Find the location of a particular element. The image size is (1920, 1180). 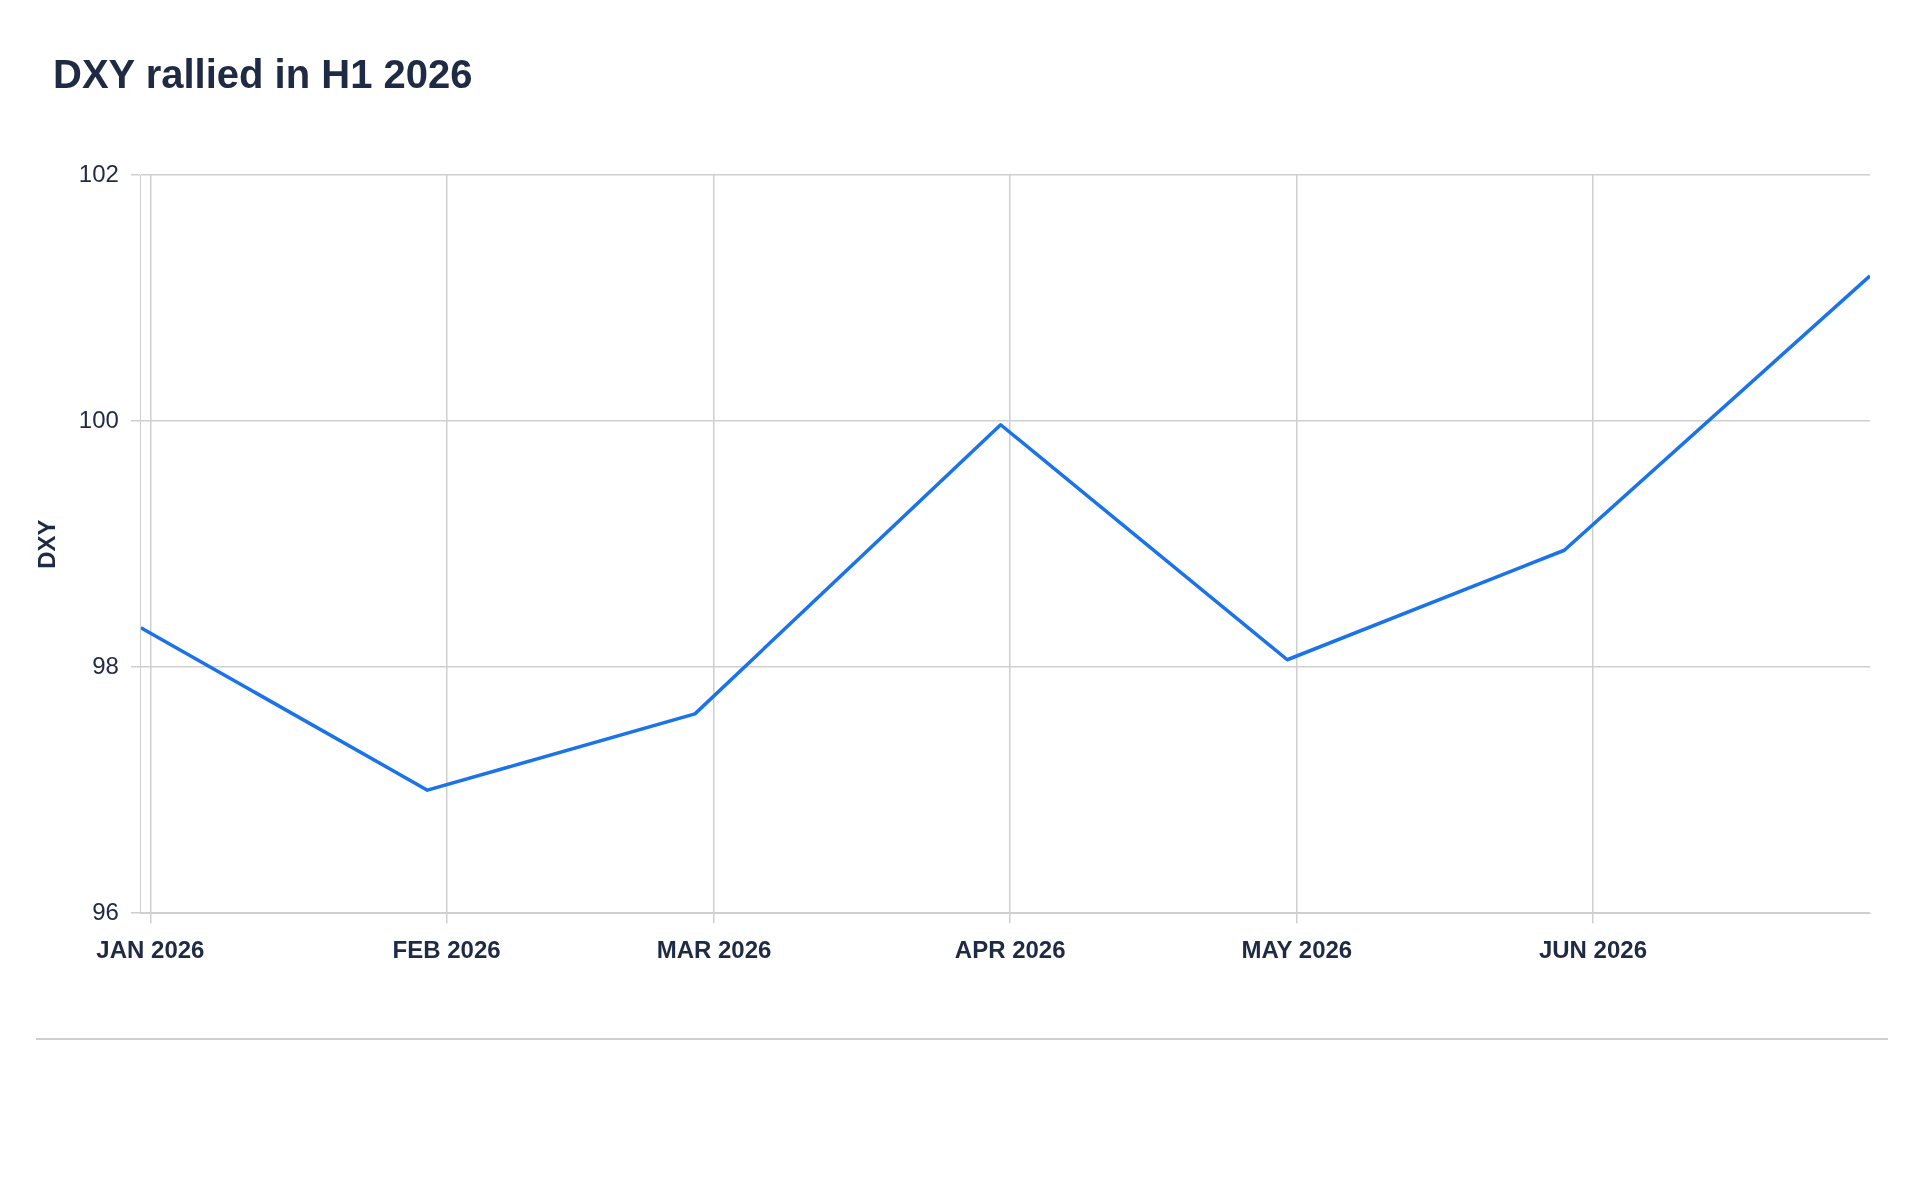

x-tick-label: MAY 2026 is located at coordinates (1297, 950).